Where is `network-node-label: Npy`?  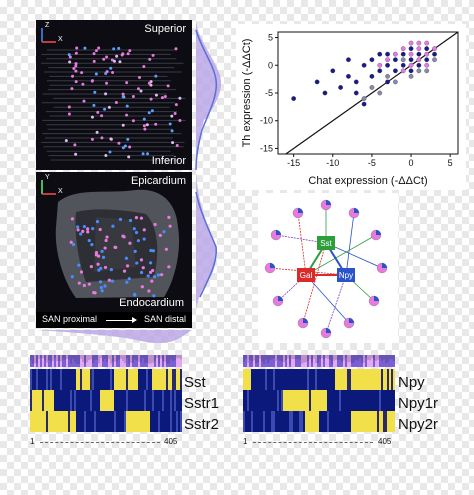
network-node-label: Npy is located at coordinates (346, 275).